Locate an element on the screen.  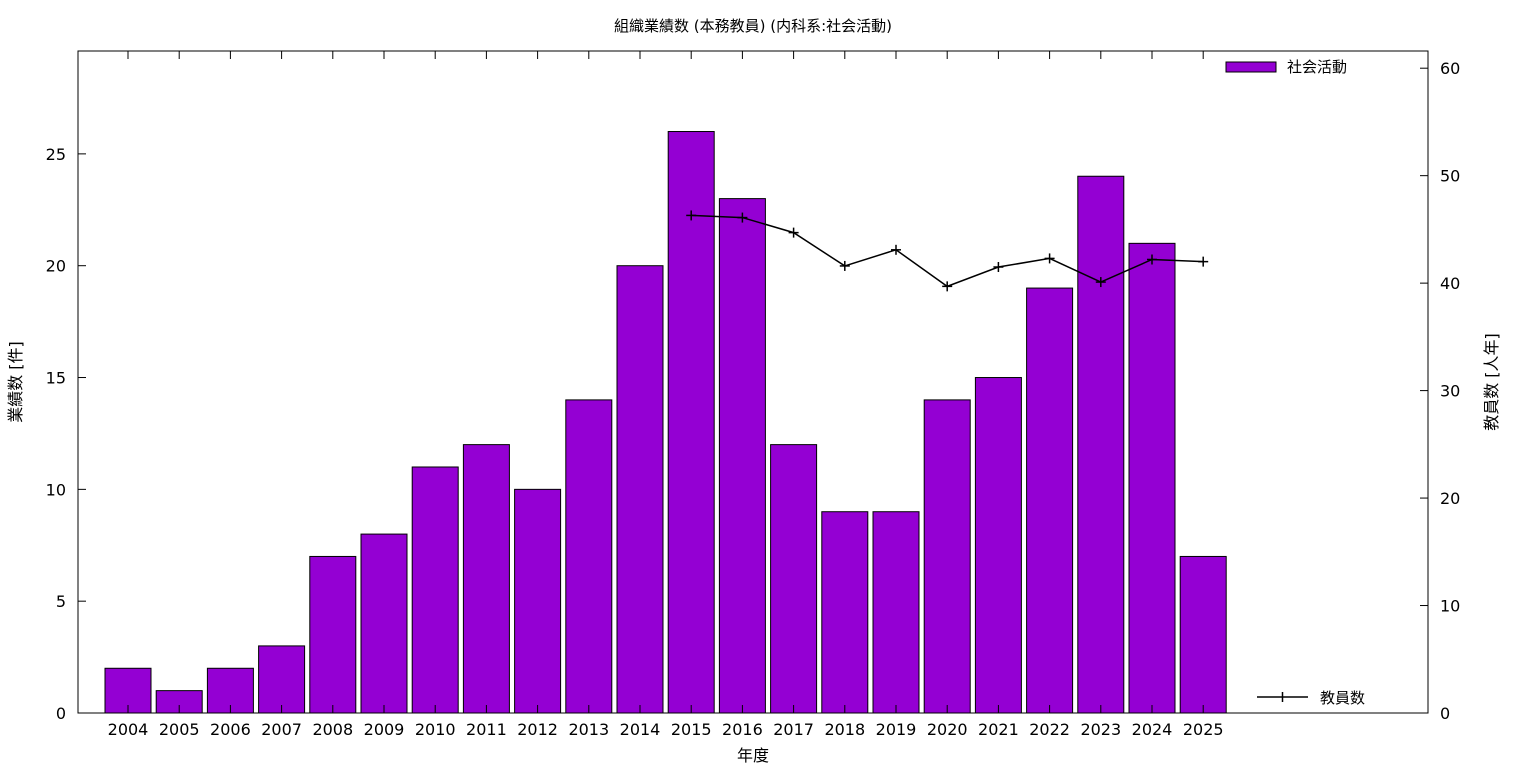
bar-2014 is located at coordinates (640, 489).